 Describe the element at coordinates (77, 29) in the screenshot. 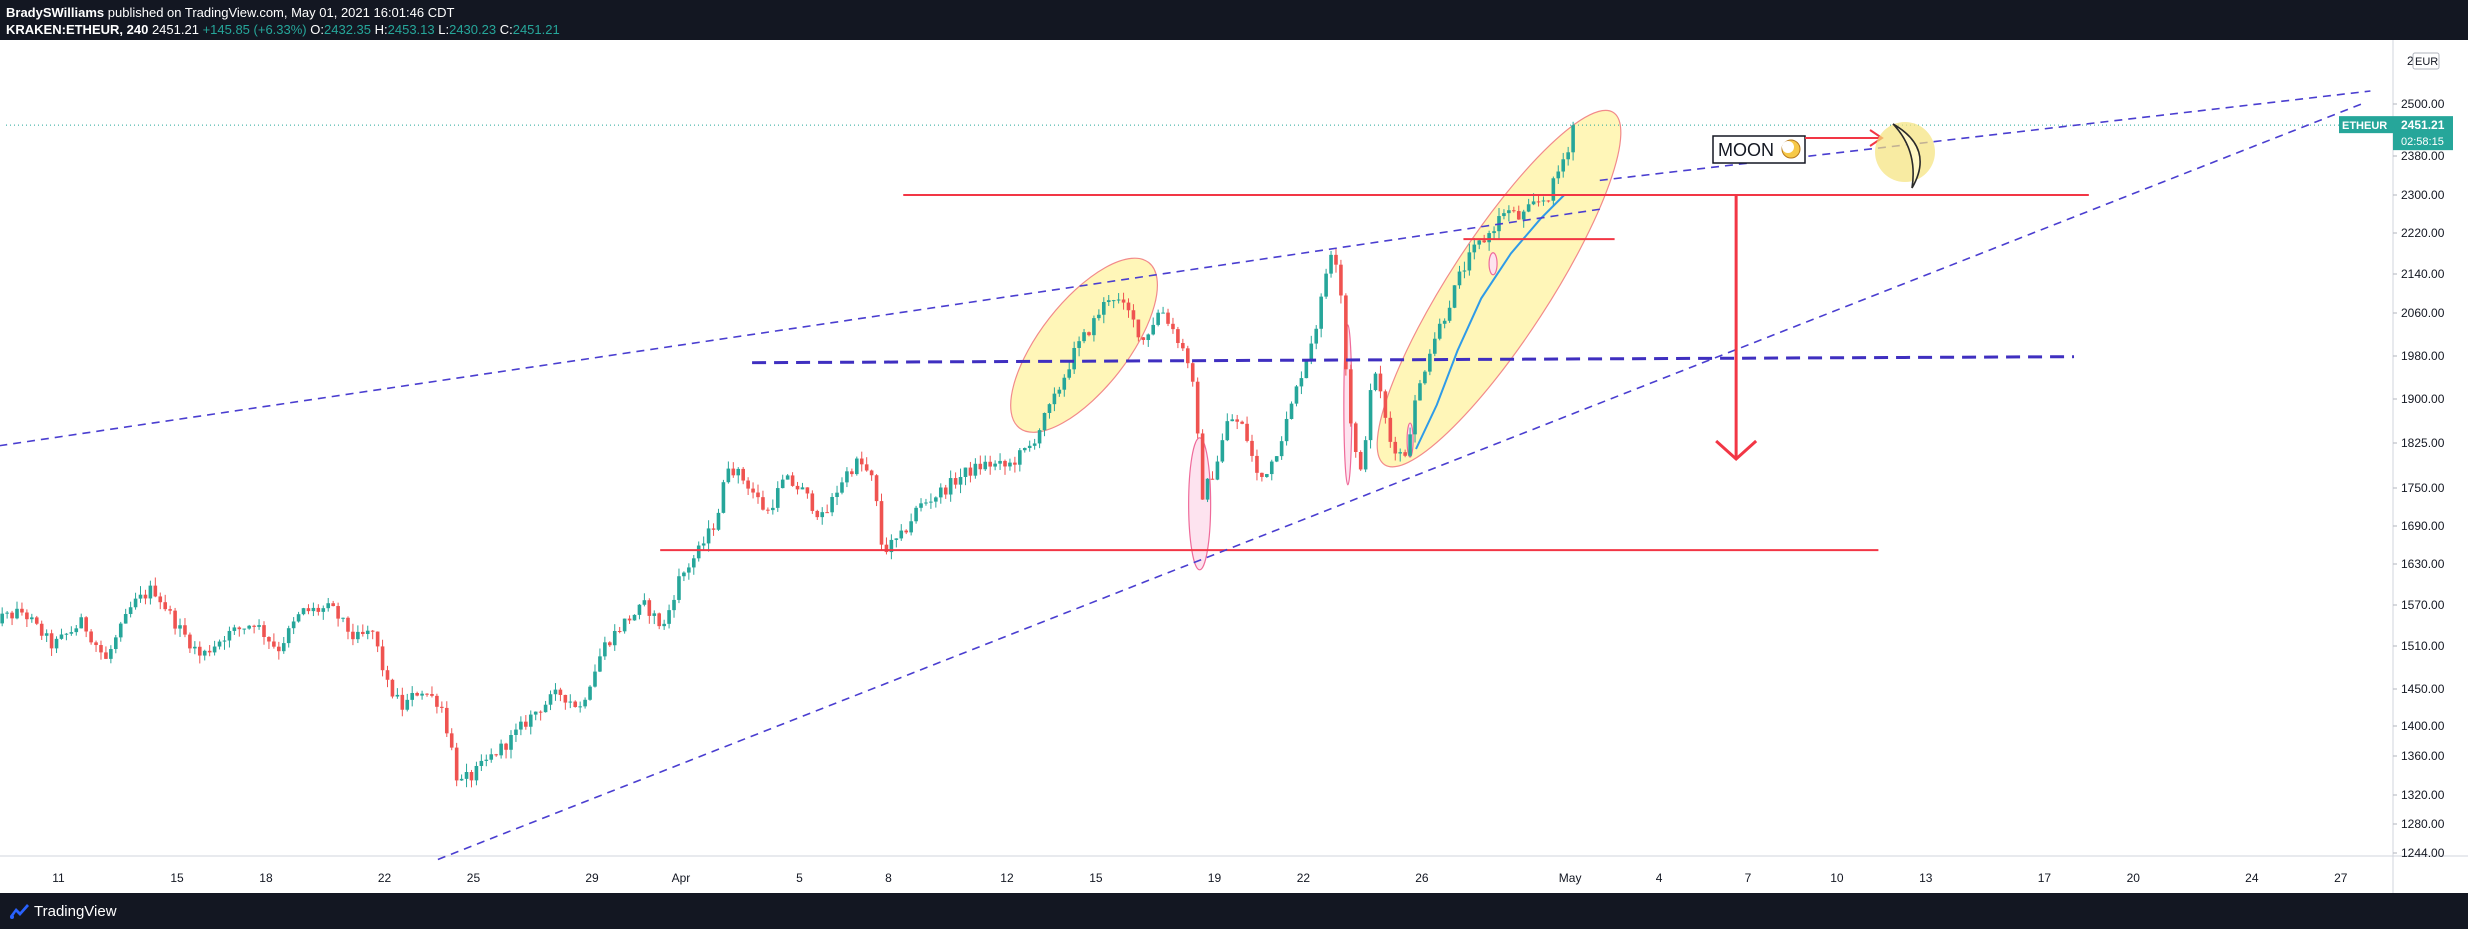

I see `symbol-name: KRAKEN:ETHEUR, 240` at that location.